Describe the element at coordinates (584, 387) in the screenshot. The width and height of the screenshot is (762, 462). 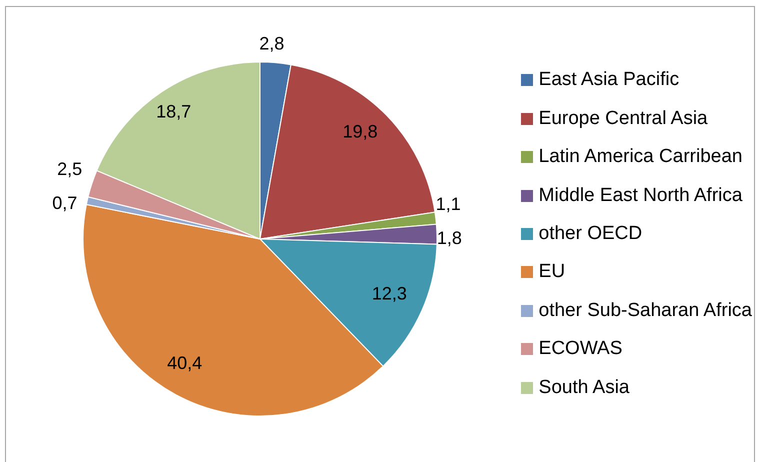
I see `legend-label: South Asia` at that location.